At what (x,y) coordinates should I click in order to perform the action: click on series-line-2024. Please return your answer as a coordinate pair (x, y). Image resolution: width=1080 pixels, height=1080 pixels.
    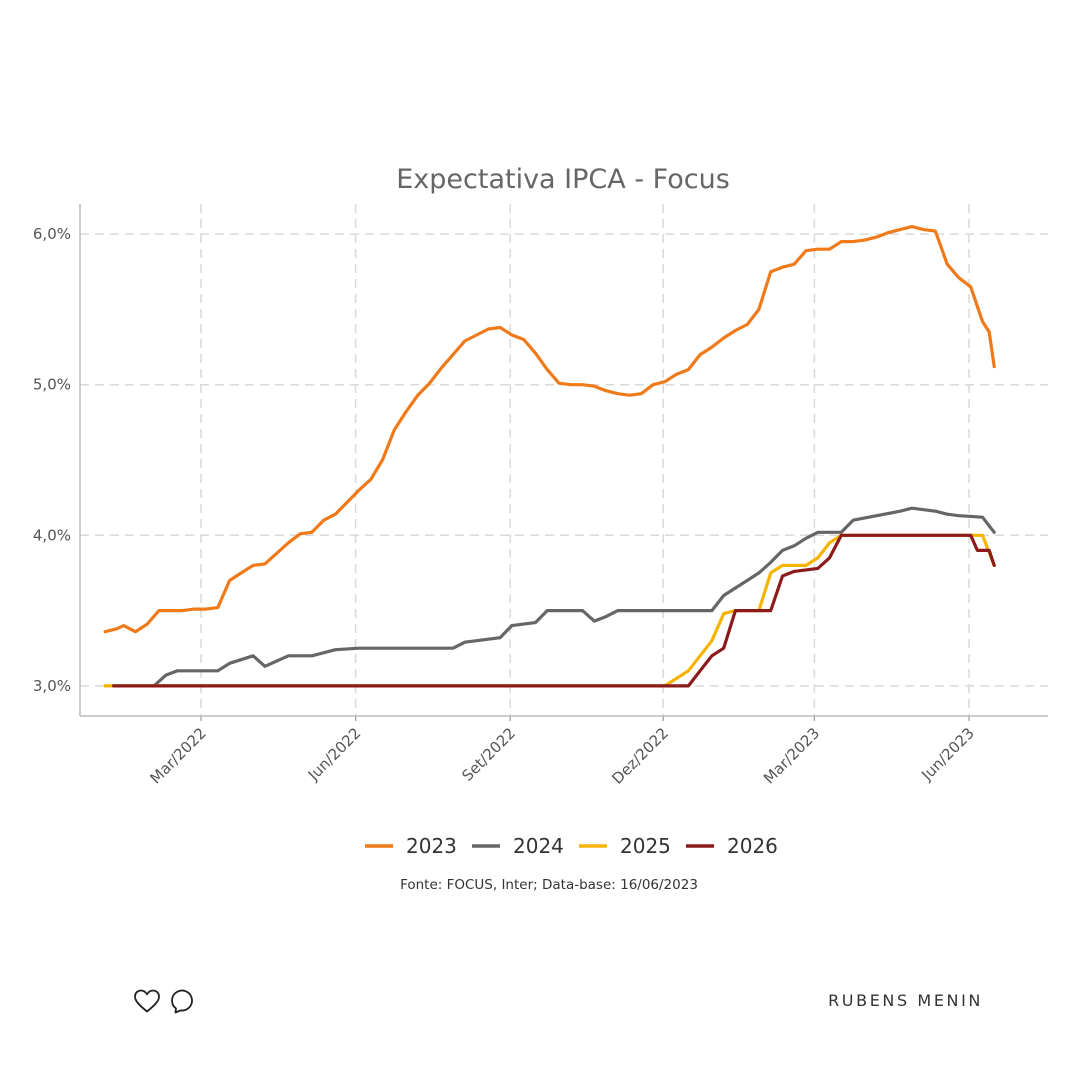
    Looking at the image, I should click on (574, 597).